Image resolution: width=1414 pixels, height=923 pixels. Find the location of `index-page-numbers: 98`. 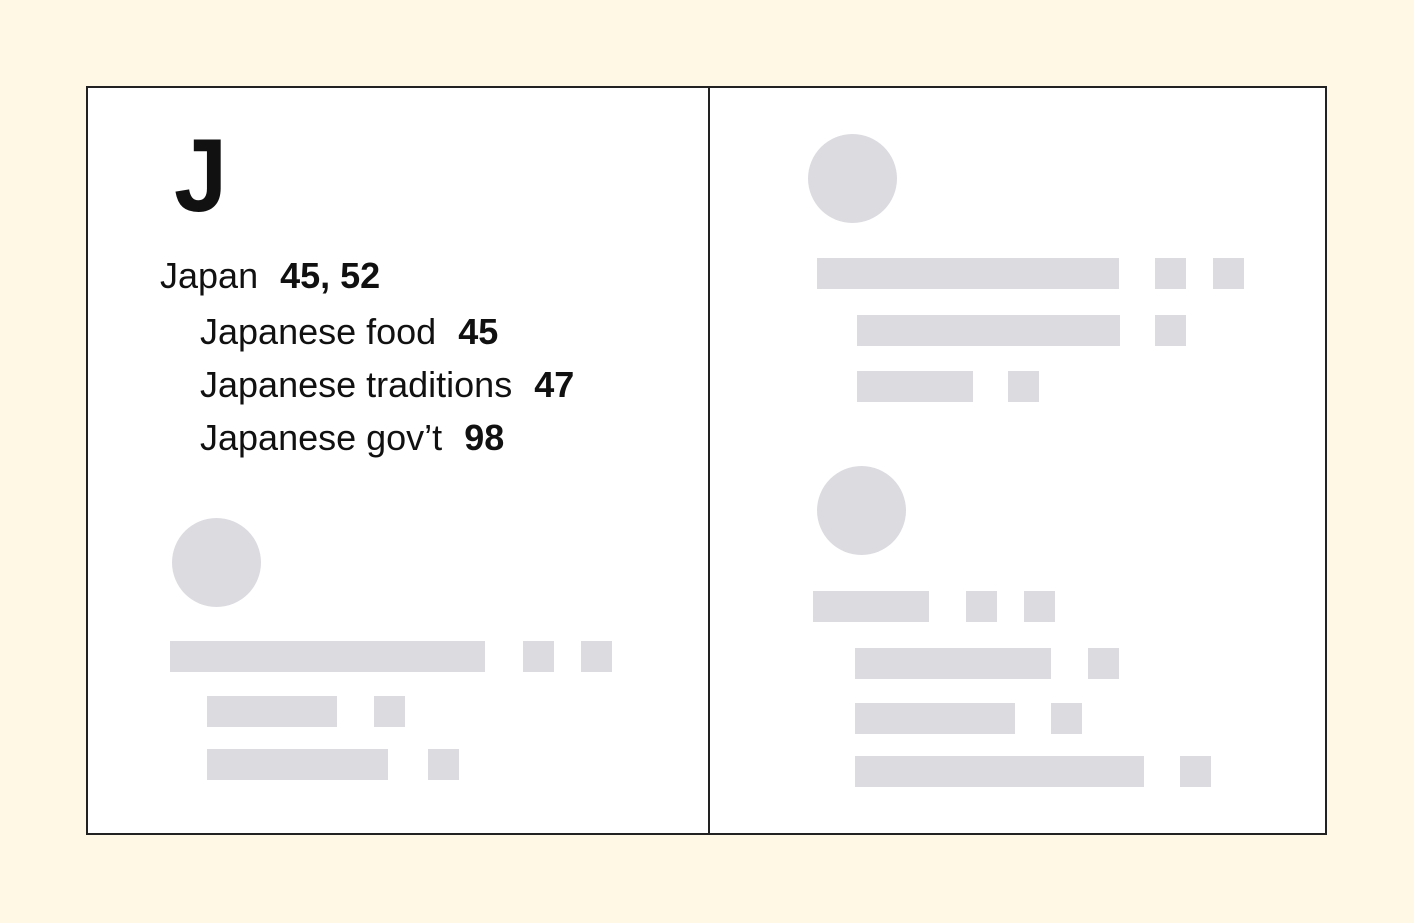

index-page-numbers: 98 is located at coordinates (484, 437).